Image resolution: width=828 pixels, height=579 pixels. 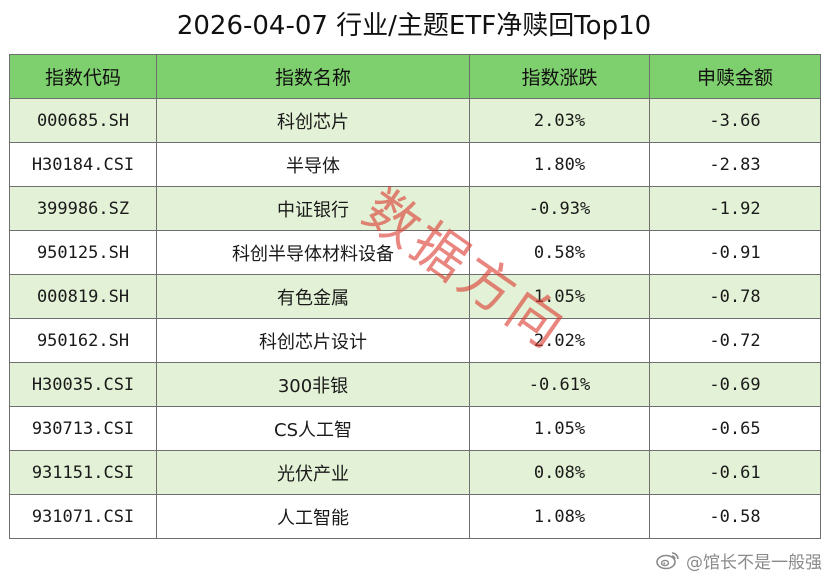 What do you see at coordinates (313, 76) in the screenshot?
I see `column-header-name: 指数名称` at bounding box center [313, 76].